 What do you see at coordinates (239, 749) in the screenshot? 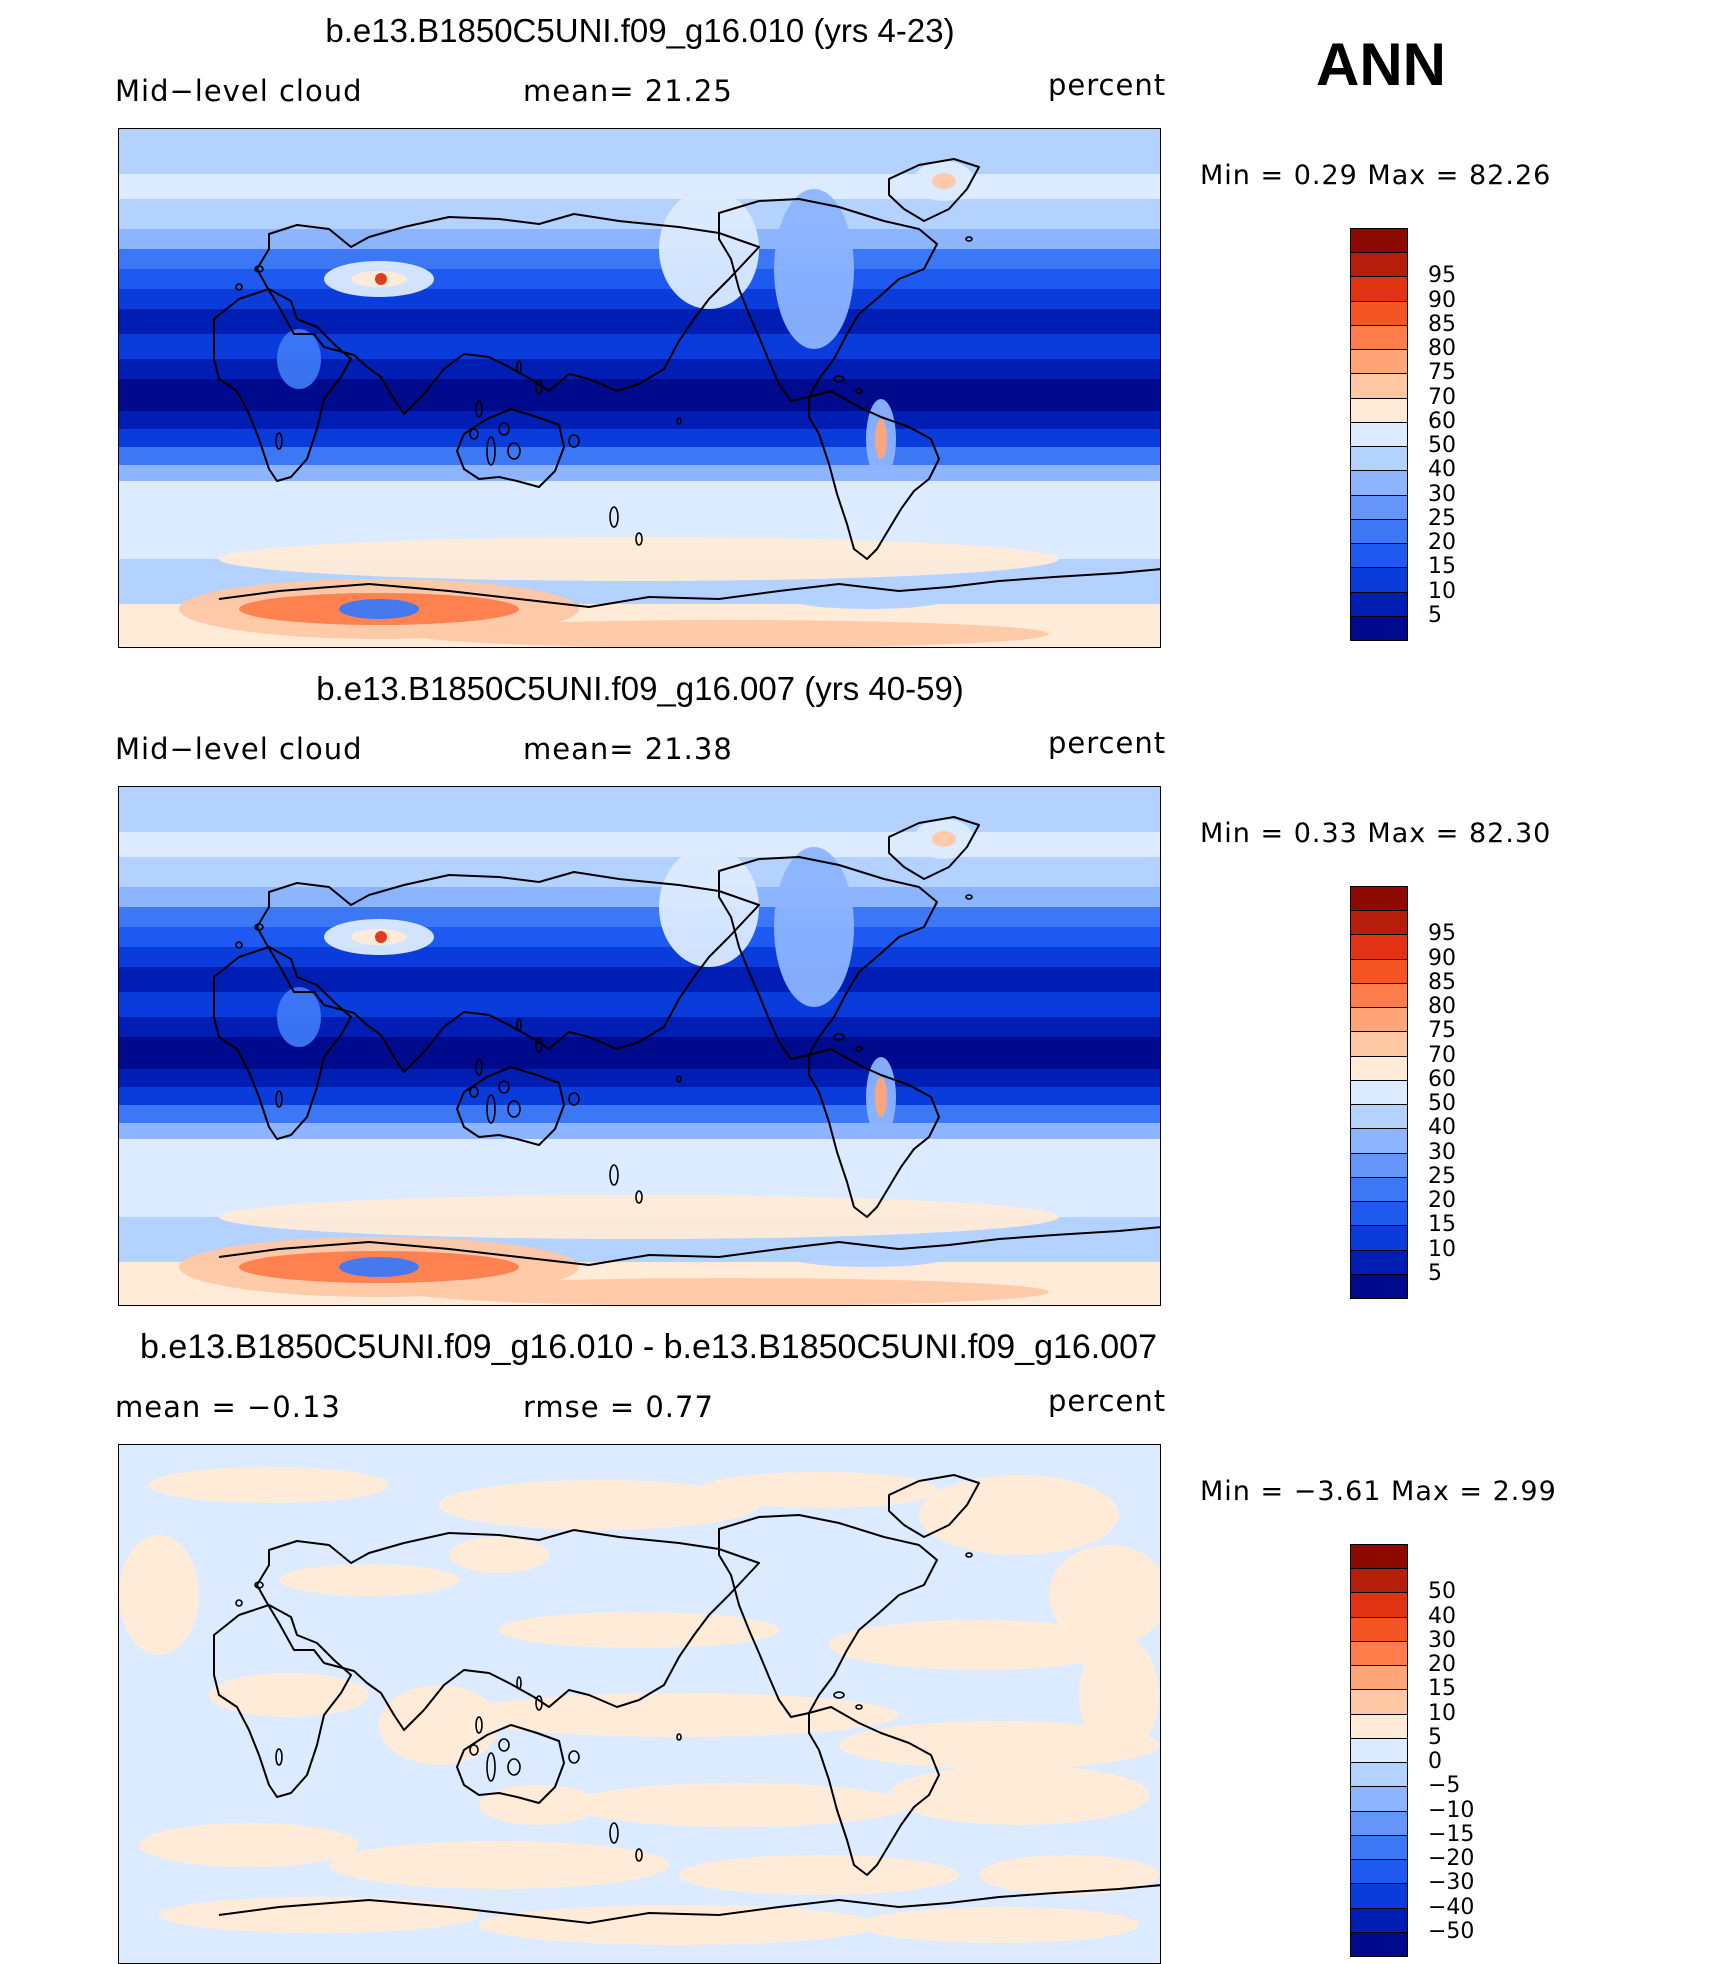
I see `panel2-variable-label: Mid−level cloud` at bounding box center [239, 749].